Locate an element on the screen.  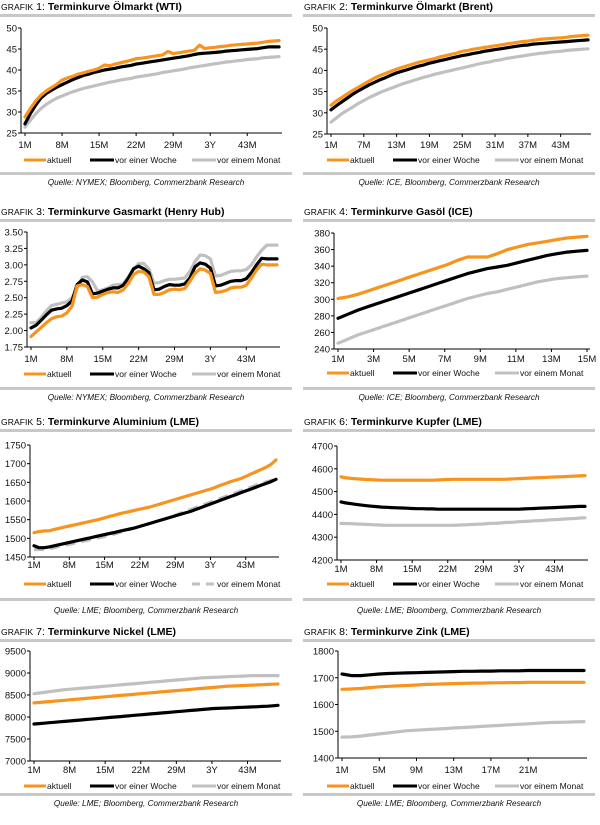
x-tick-label: 31M is located at coordinates (495, 145).